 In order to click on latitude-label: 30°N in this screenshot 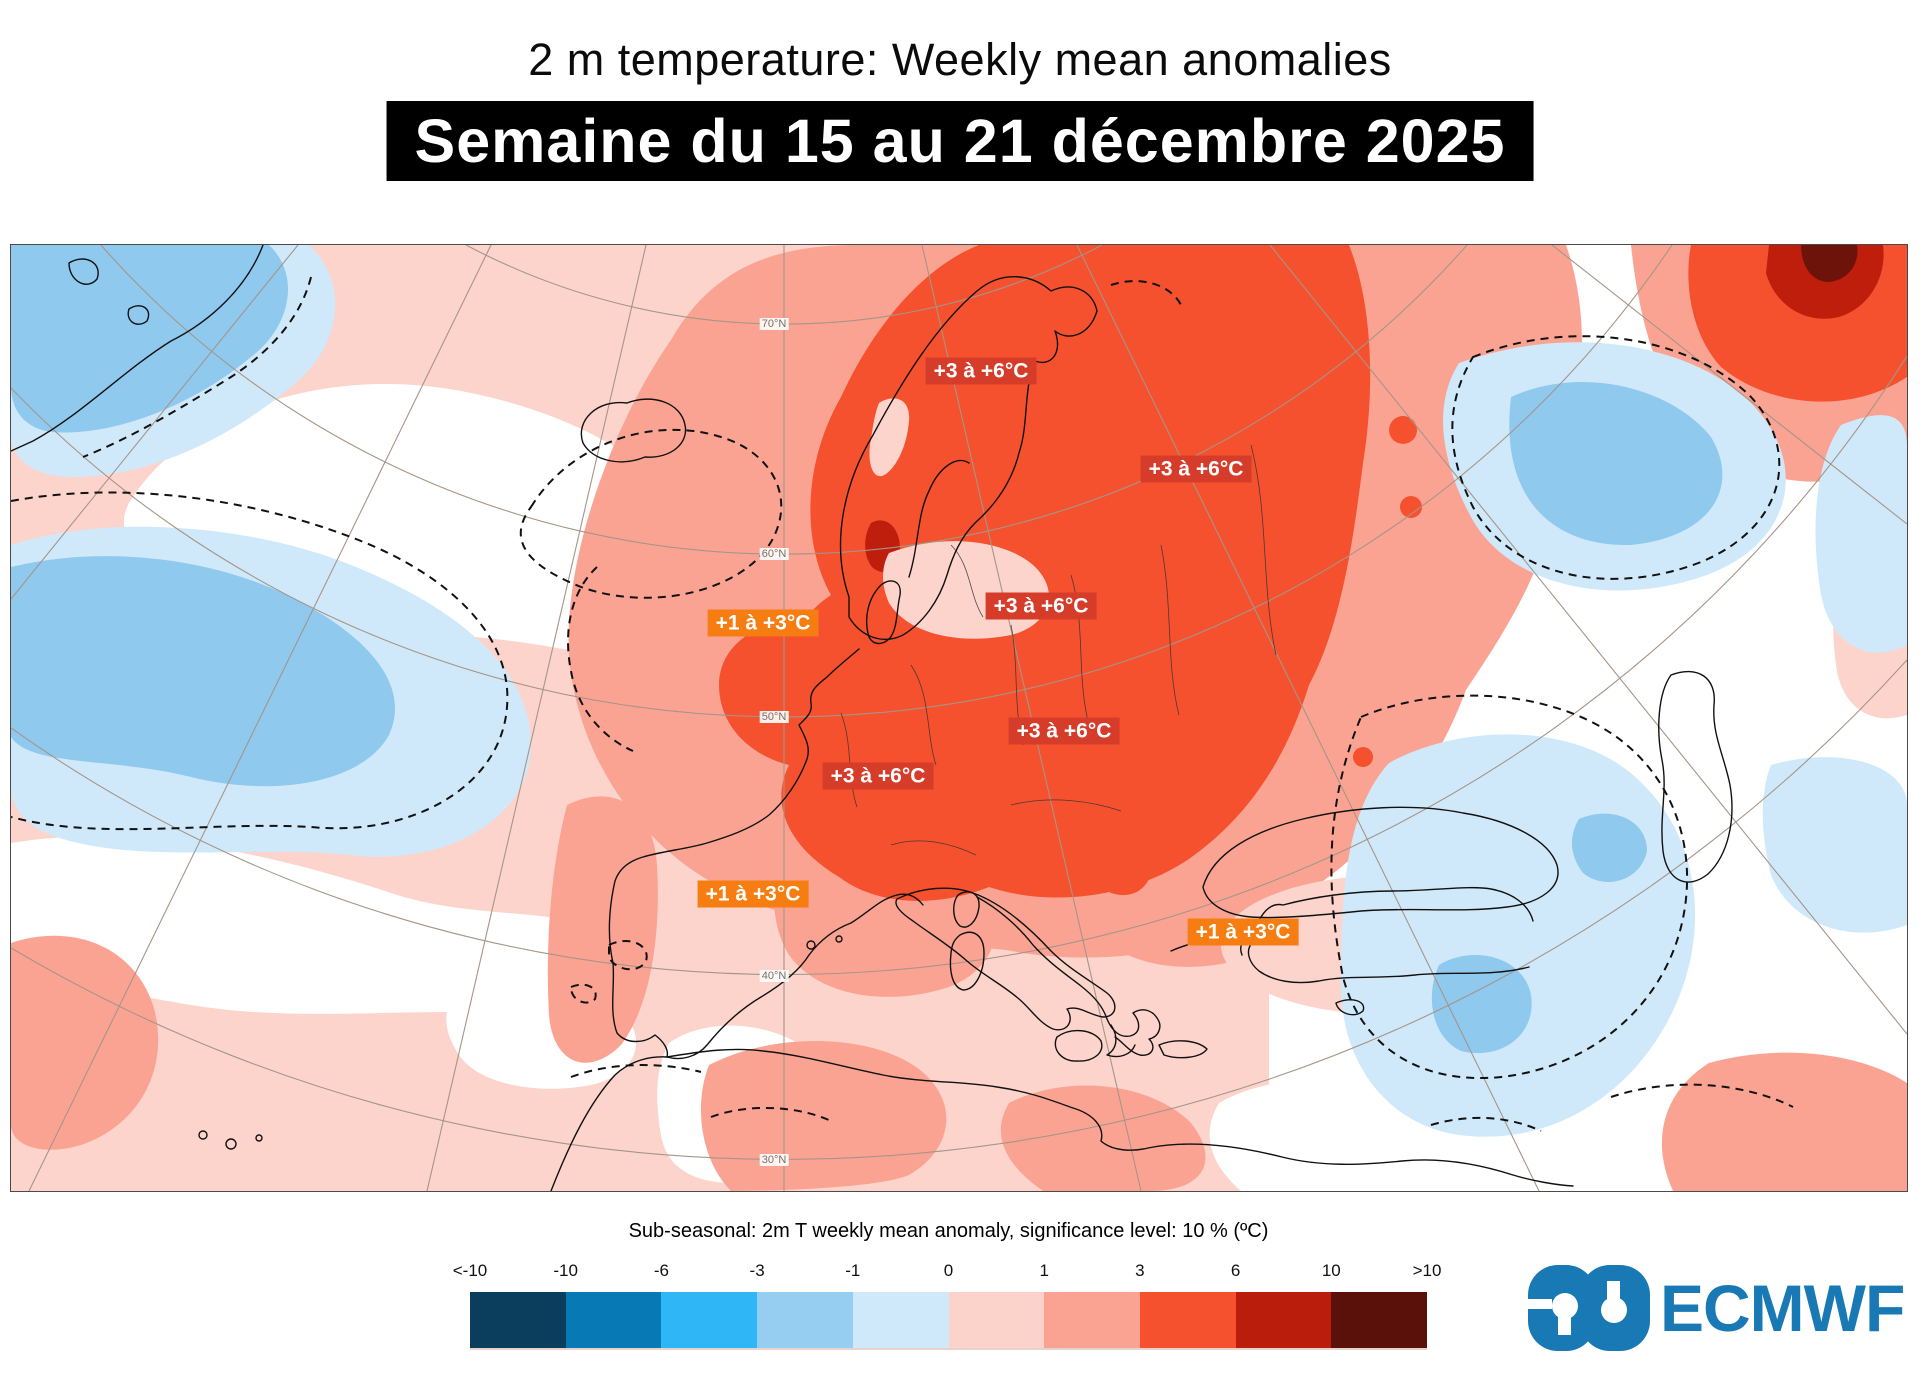, I will do `click(774, 1160)`.